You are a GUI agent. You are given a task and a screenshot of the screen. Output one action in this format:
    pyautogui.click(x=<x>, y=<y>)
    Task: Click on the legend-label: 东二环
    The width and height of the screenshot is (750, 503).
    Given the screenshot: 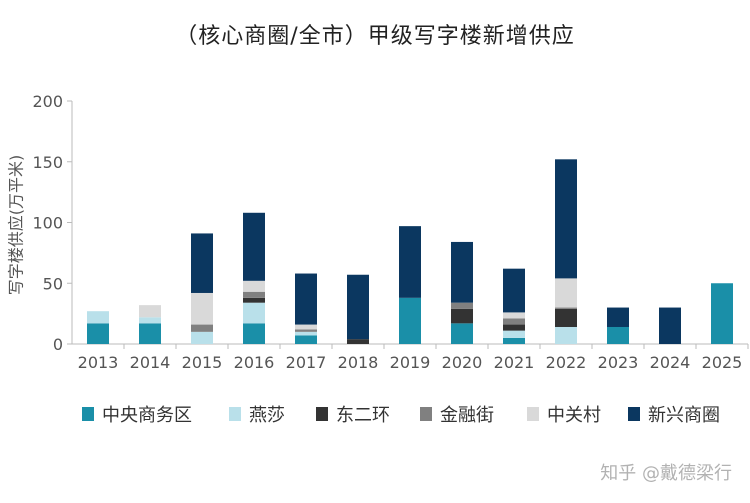 What is the action you would take?
    pyautogui.click(x=363, y=415)
    